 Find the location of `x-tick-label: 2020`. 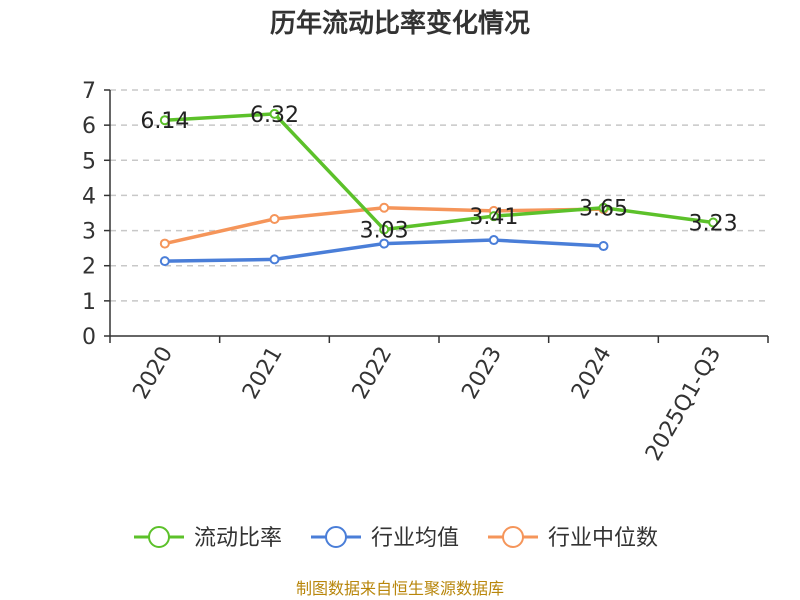

x-tick-label: 2020 is located at coordinates (153, 373).